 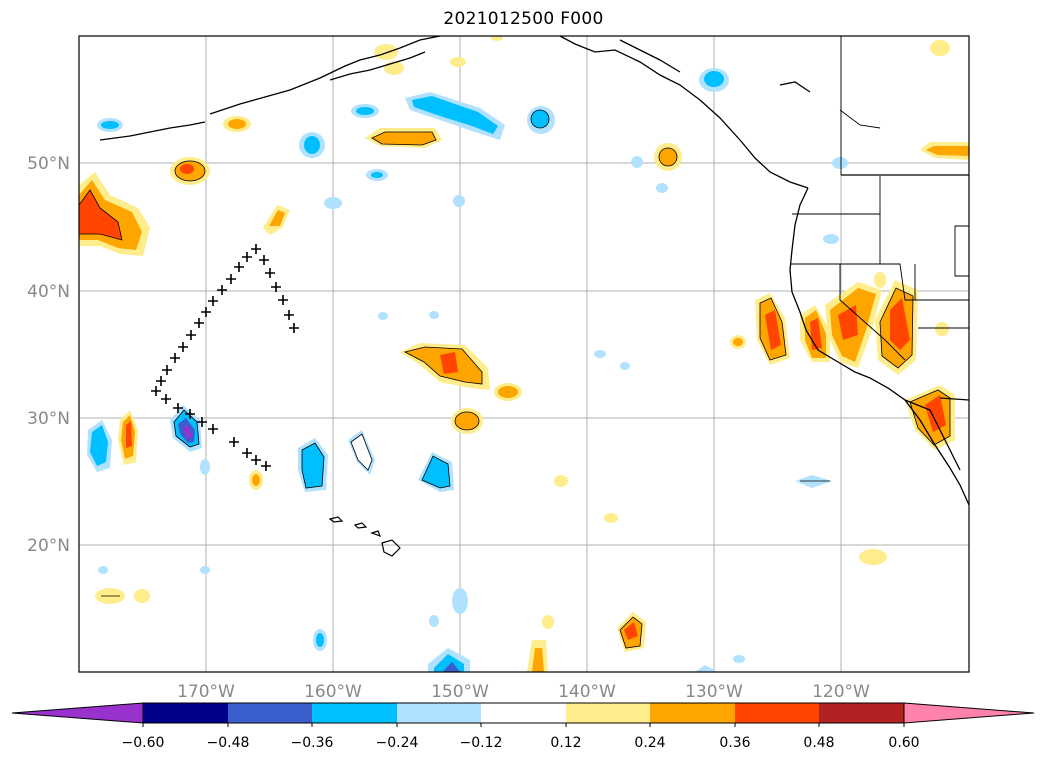 I want to click on lon-label-130w: 130°W, so click(x=714, y=692).